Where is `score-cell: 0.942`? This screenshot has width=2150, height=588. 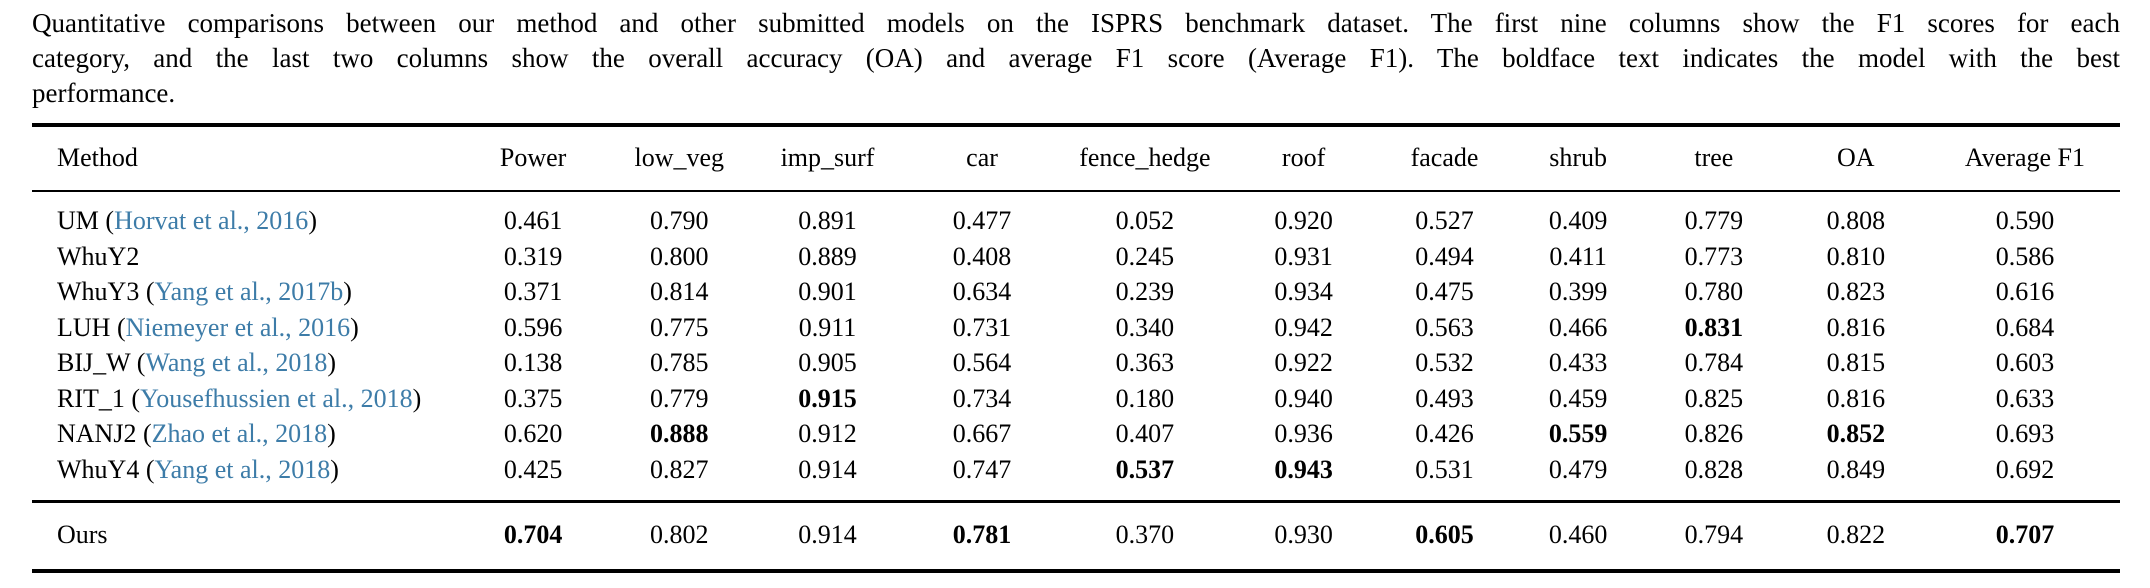
score-cell: 0.942 is located at coordinates (1303, 327).